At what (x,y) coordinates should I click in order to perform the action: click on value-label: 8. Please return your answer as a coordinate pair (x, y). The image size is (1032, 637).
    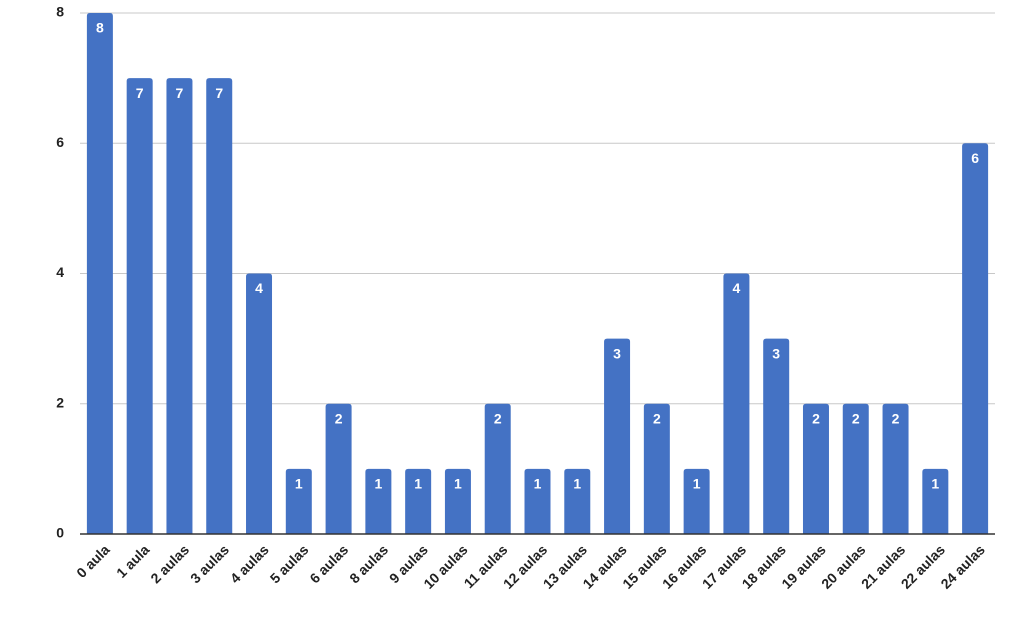
    Looking at the image, I should click on (100, 28).